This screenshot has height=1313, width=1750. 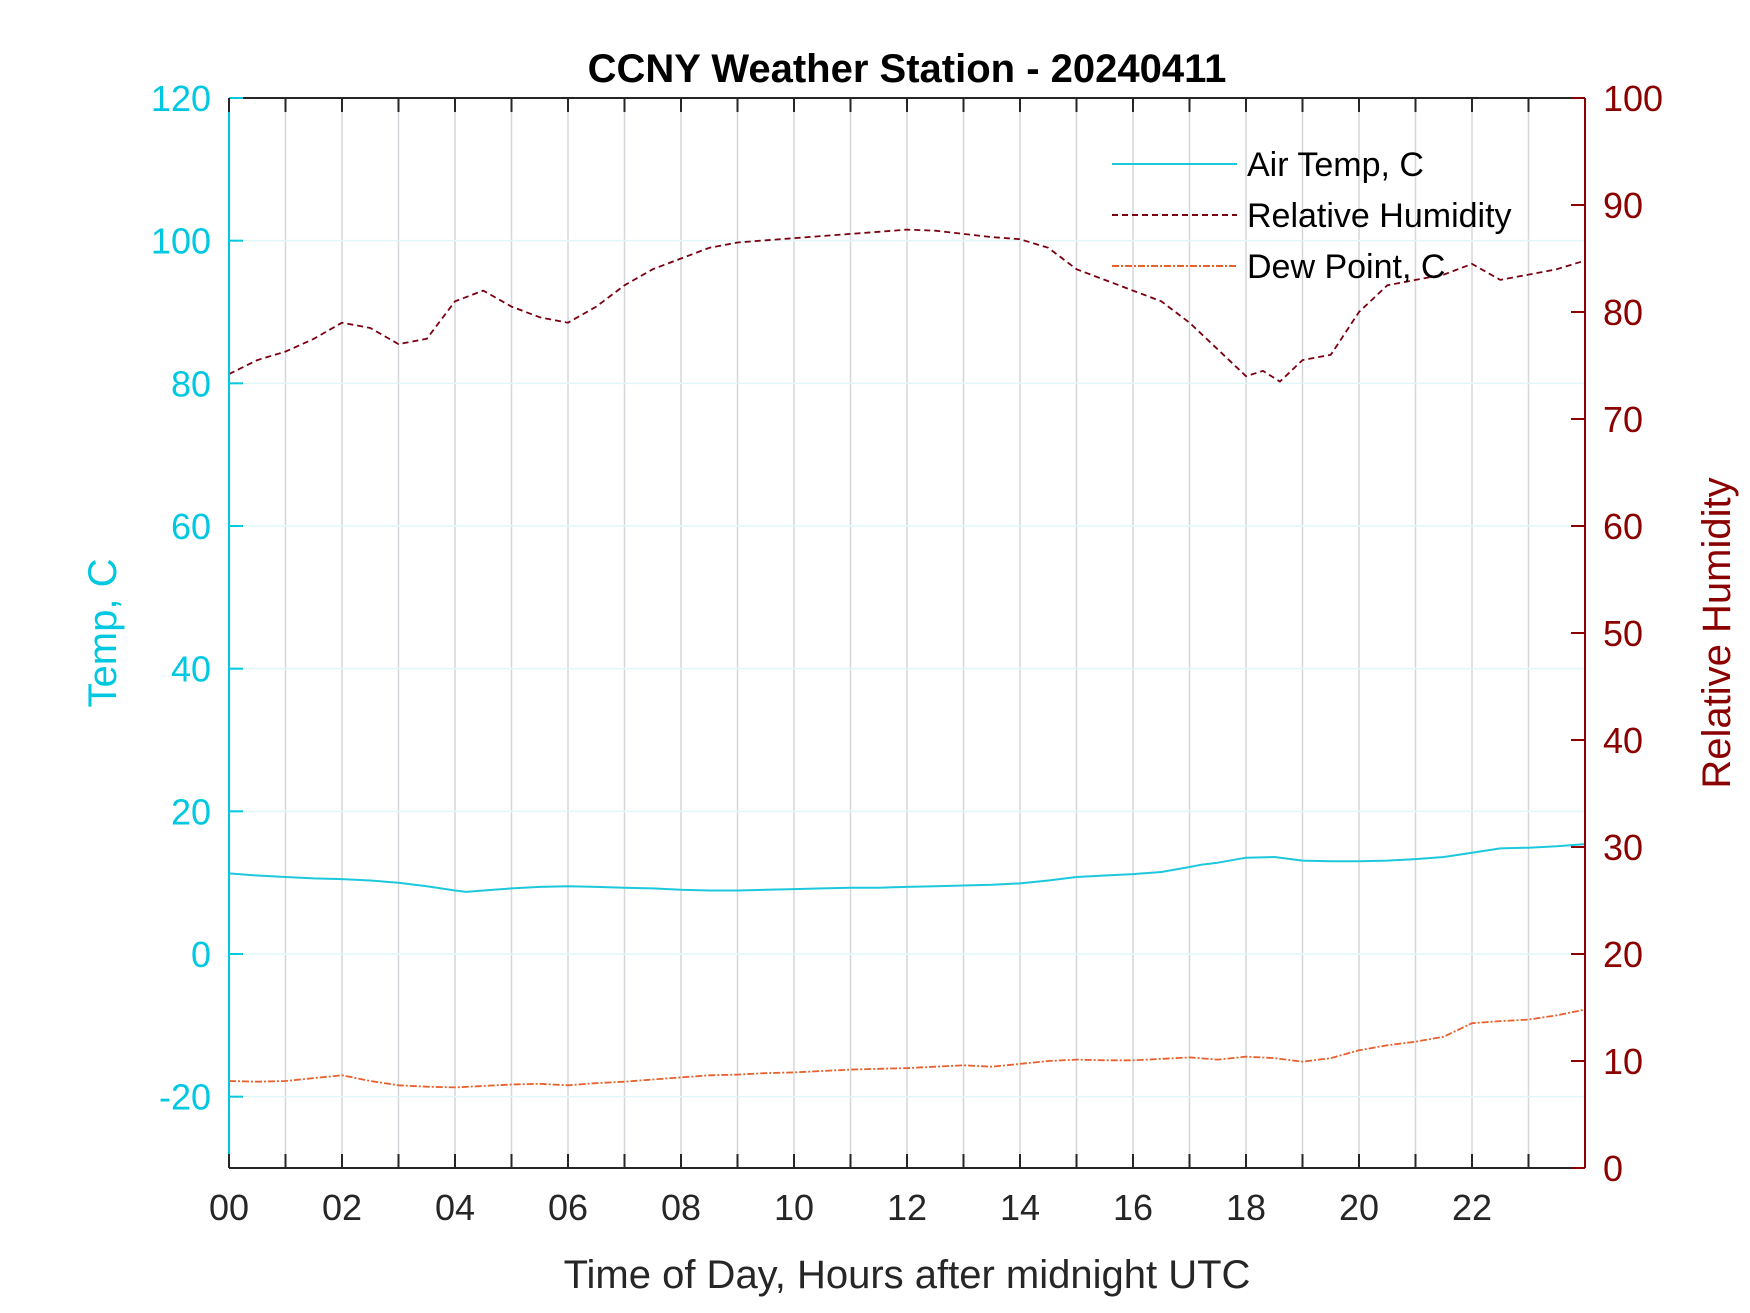 What do you see at coordinates (191, 526) in the screenshot?
I see `left-tick-label: 60` at bounding box center [191, 526].